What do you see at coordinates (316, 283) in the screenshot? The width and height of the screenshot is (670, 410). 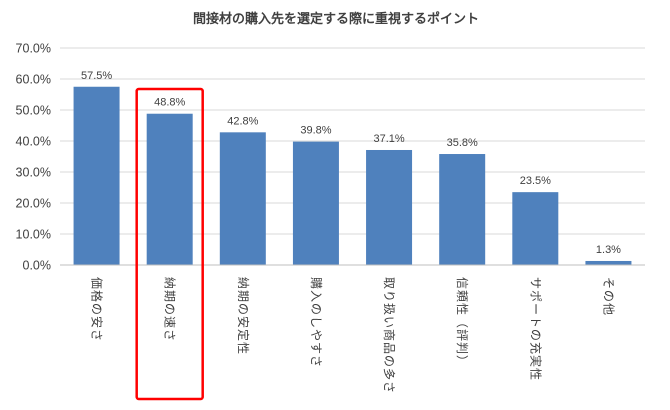 I see `category-label-char: 購` at bounding box center [316, 283].